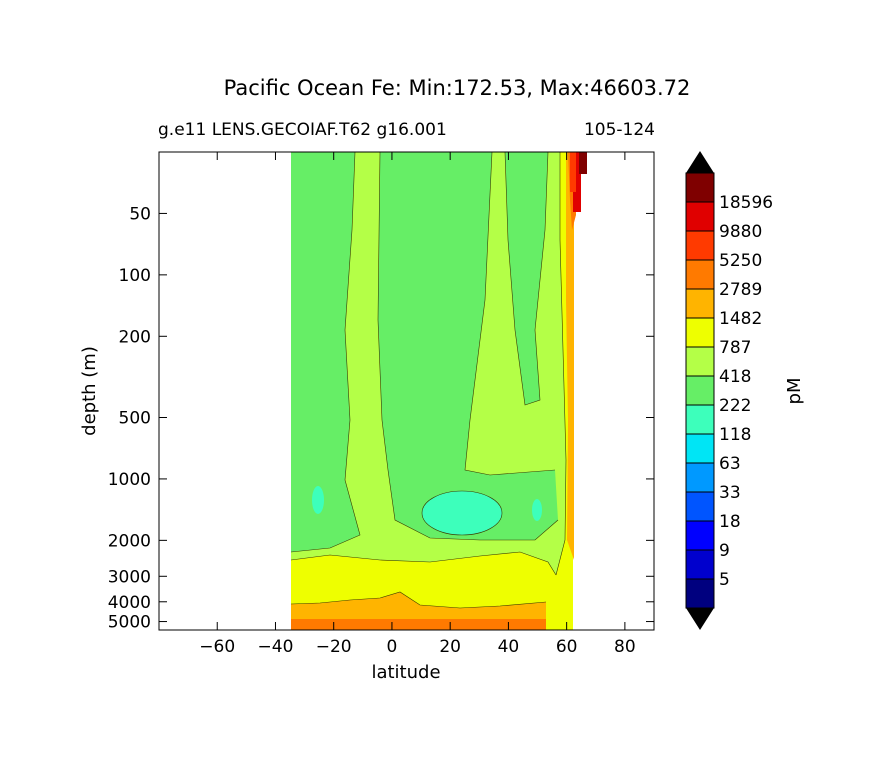 This screenshot has height=761, width=884. I want to click on chart-subtitle-case: g.e11 LENS.GECOIAF.T62 g16.001, so click(302, 130).